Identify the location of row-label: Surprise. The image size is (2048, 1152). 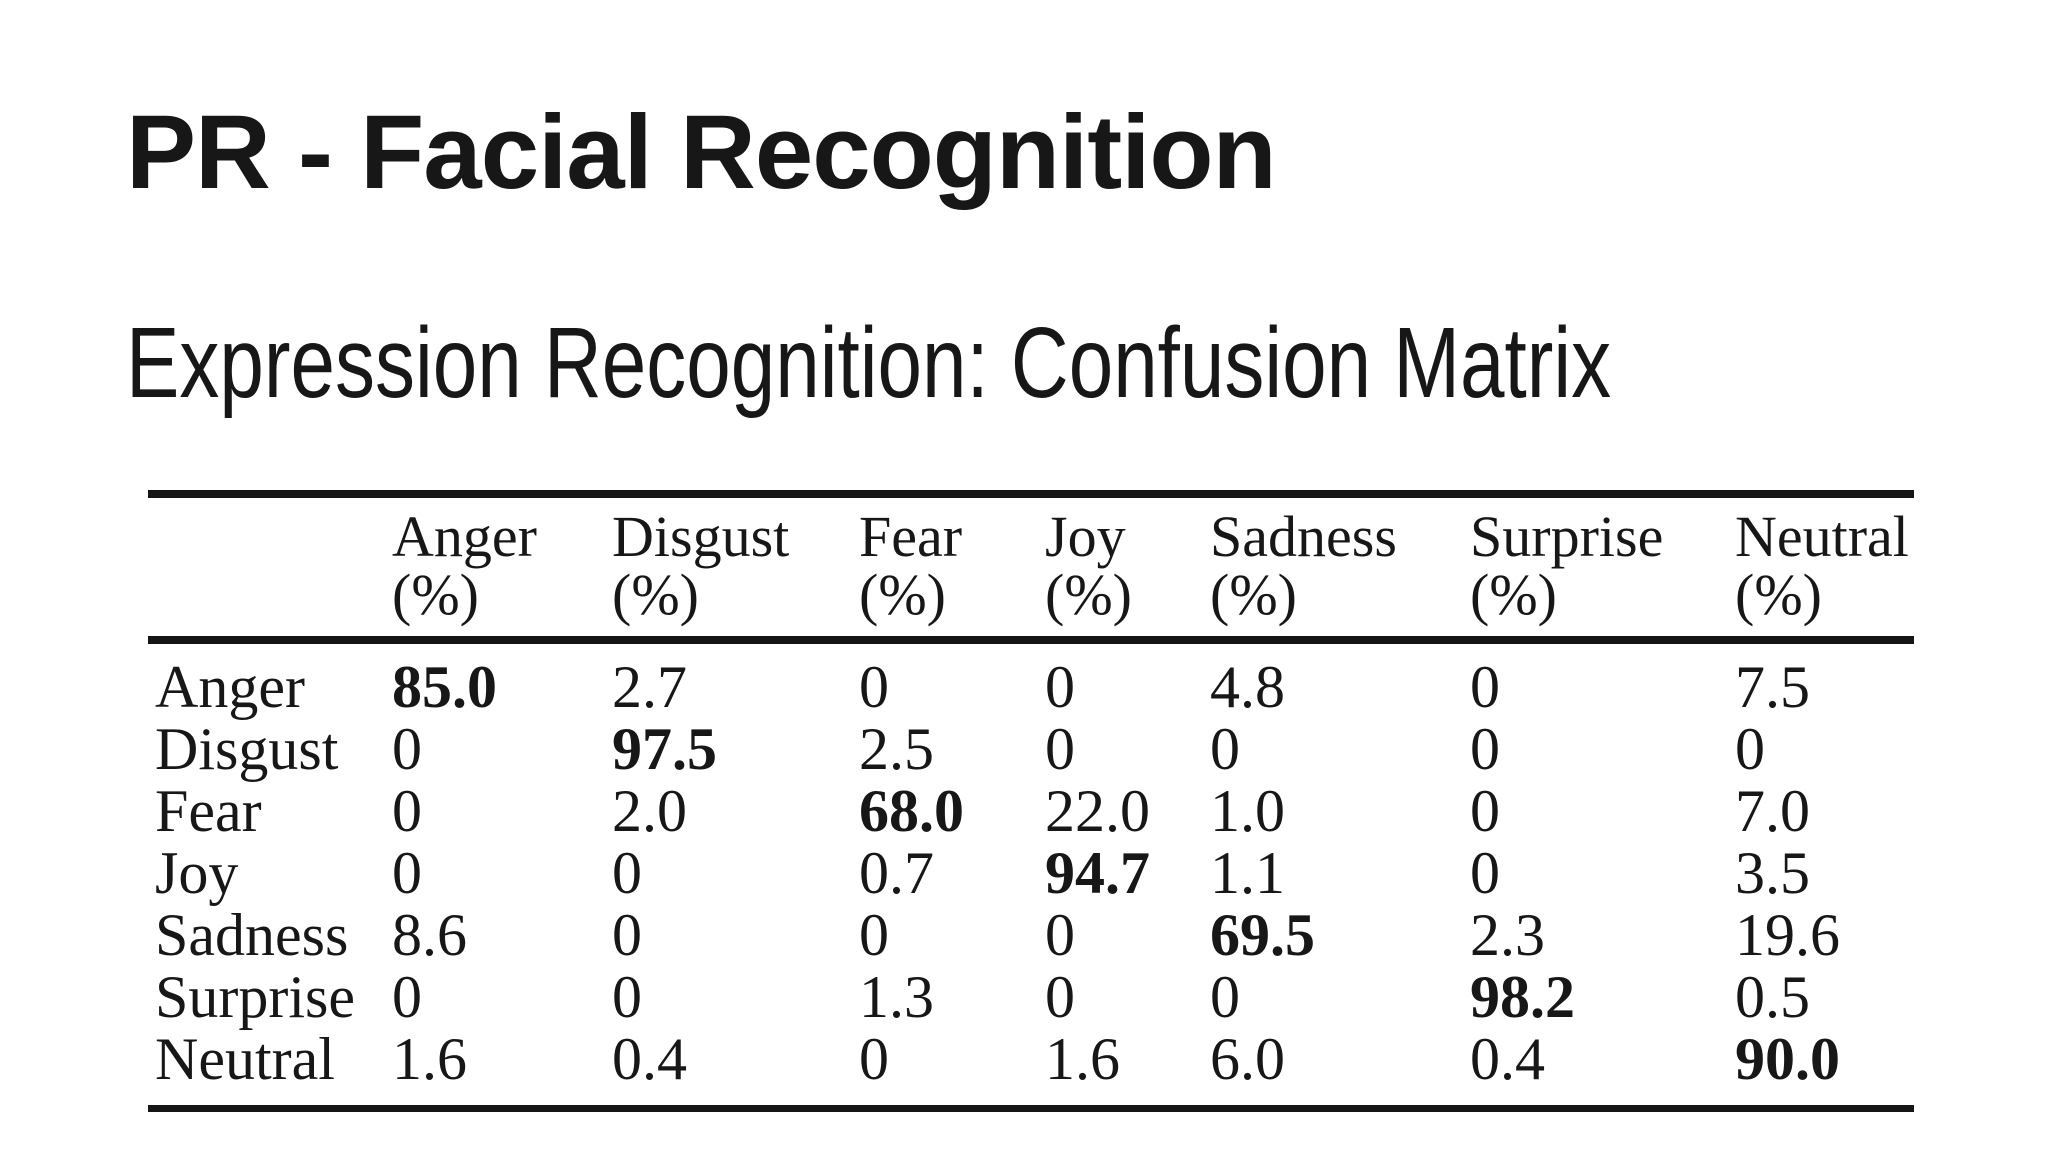
(255, 997).